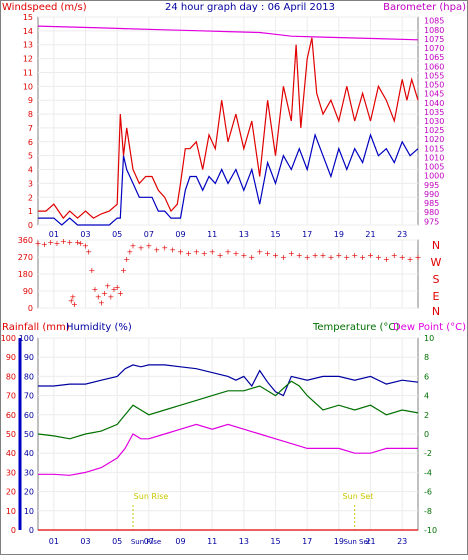 This screenshot has width=468, height=560. Describe the element at coordinates (180, 541) in the screenshot. I see `climate-x-tick-label: 09` at that location.